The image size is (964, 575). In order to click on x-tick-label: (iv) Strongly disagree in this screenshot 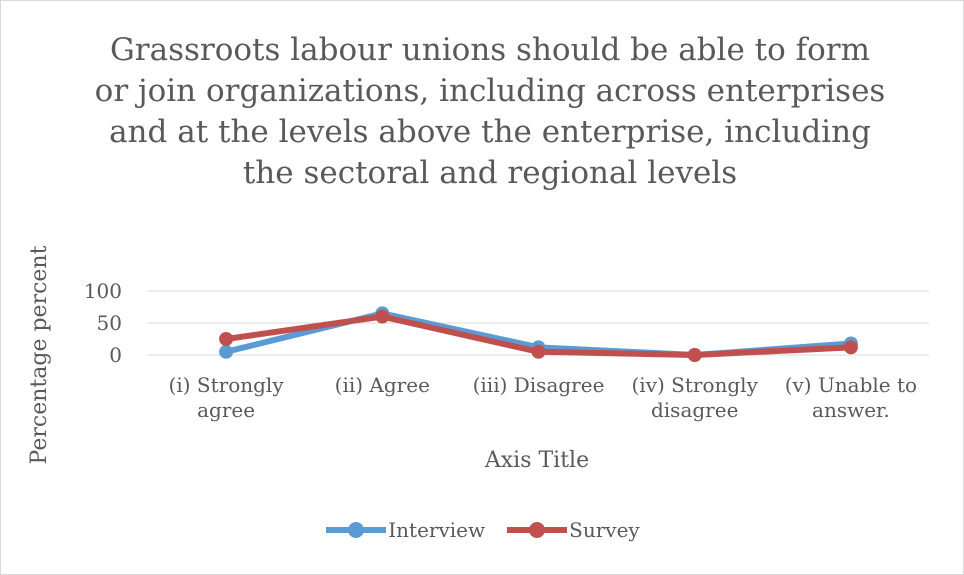, I will do `click(695, 397)`.